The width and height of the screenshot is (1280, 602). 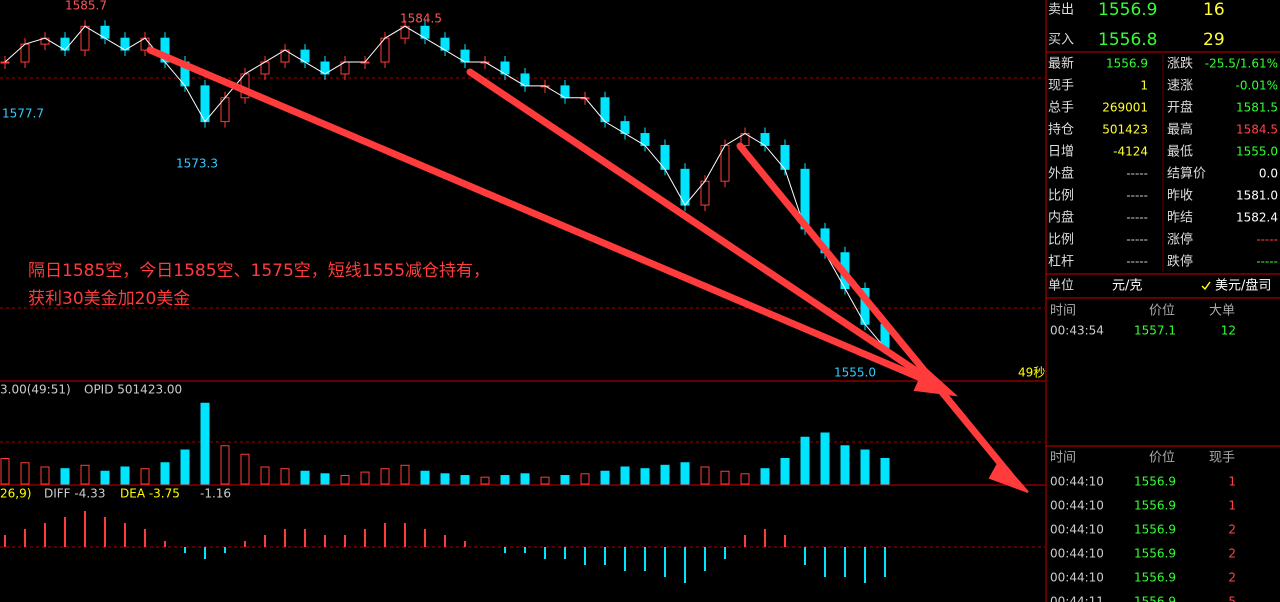 I want to click on price-label: 1573.3, so click(x=197, y=164).